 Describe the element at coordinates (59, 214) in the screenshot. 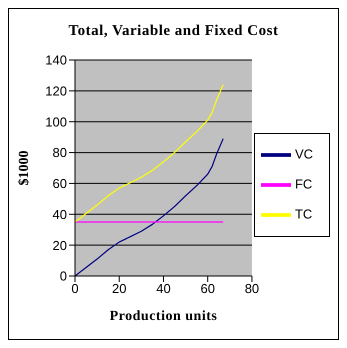

I see `y-tick-label: 40` at that location.